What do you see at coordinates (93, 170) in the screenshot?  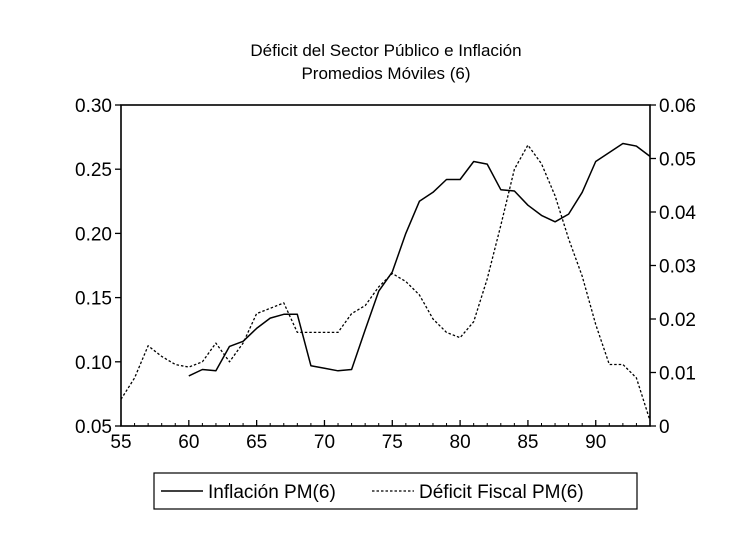 I see `y-left-tick-label: 0.25` at bounding box center [93, 170].